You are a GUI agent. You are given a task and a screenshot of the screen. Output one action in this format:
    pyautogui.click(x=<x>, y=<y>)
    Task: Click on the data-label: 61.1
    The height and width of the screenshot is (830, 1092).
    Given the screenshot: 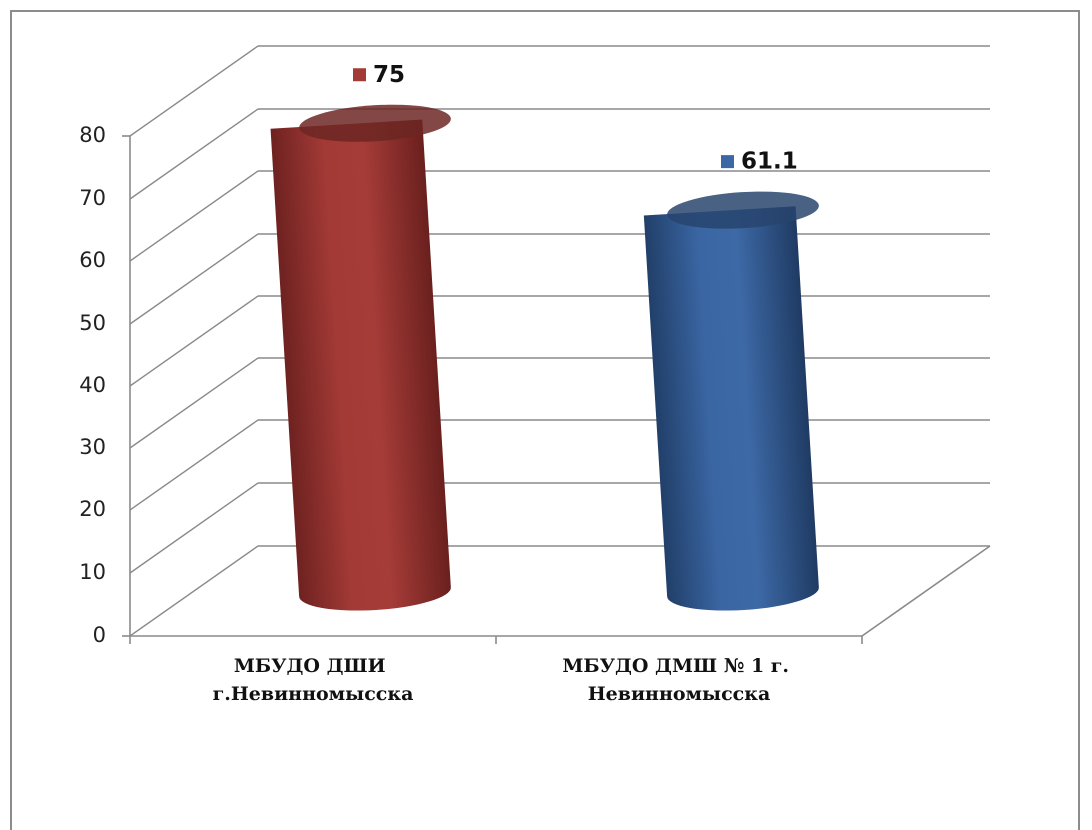 What is the action you would take?
    pyautogui.click(x=769, y=162)
    